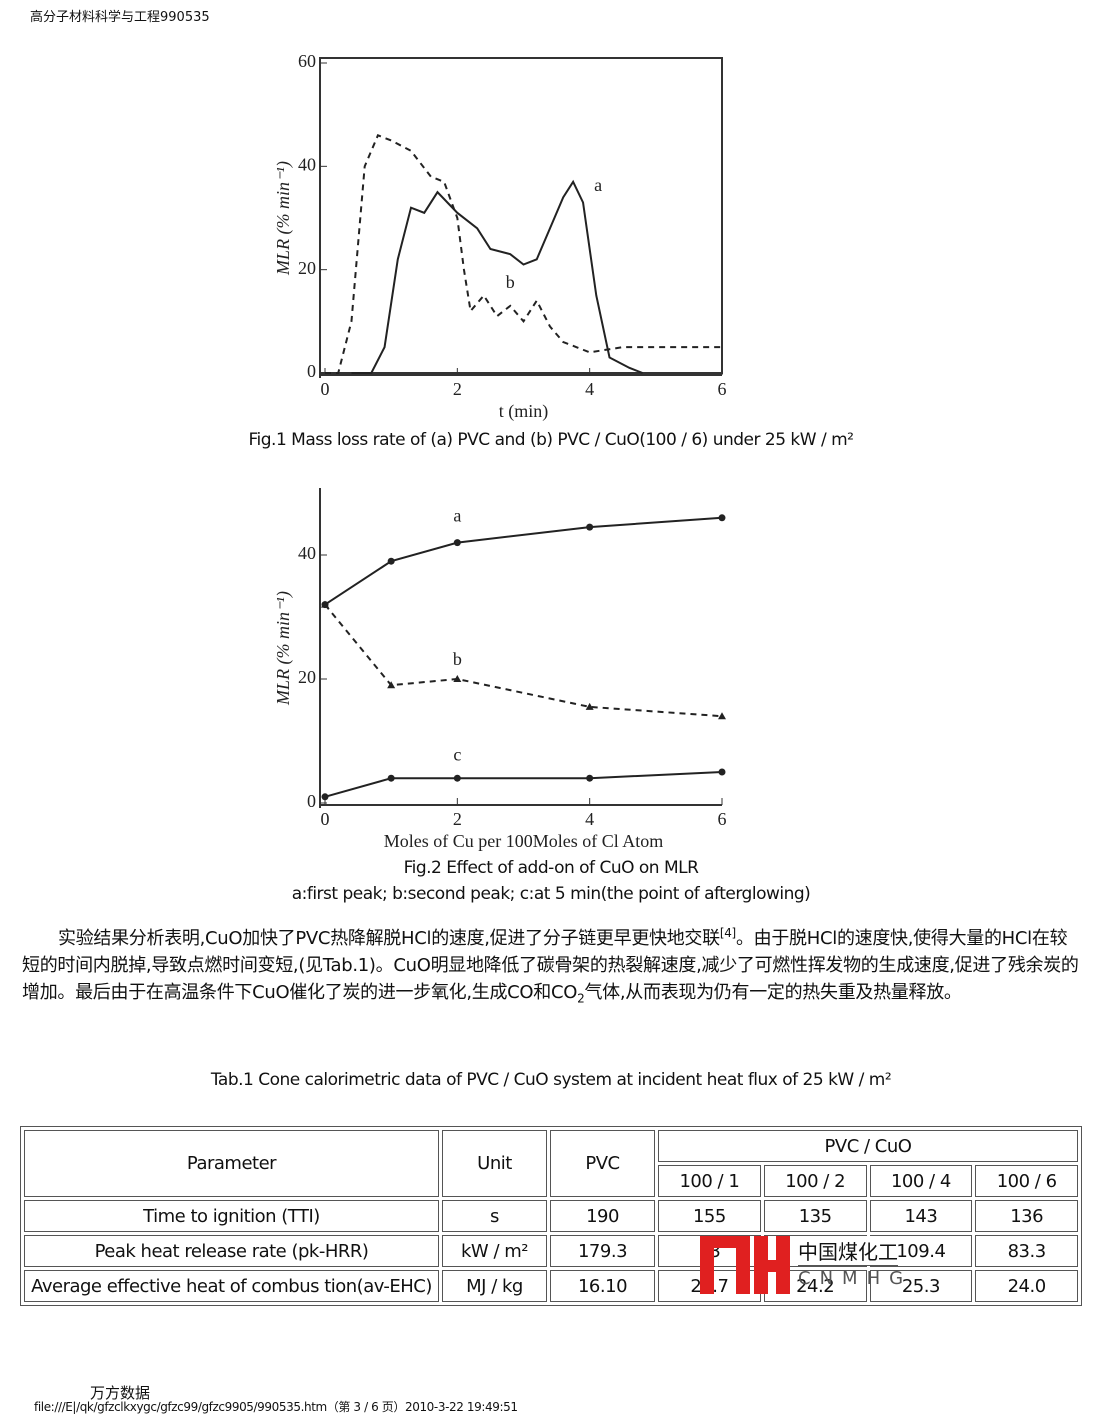 Image resolution: width=1102 pixels, height=1426 pixels. What do you see at coordinates (494, 1163) in the screenshot?
I see `header-cell: Unit` at bounding box center [494, 1163].